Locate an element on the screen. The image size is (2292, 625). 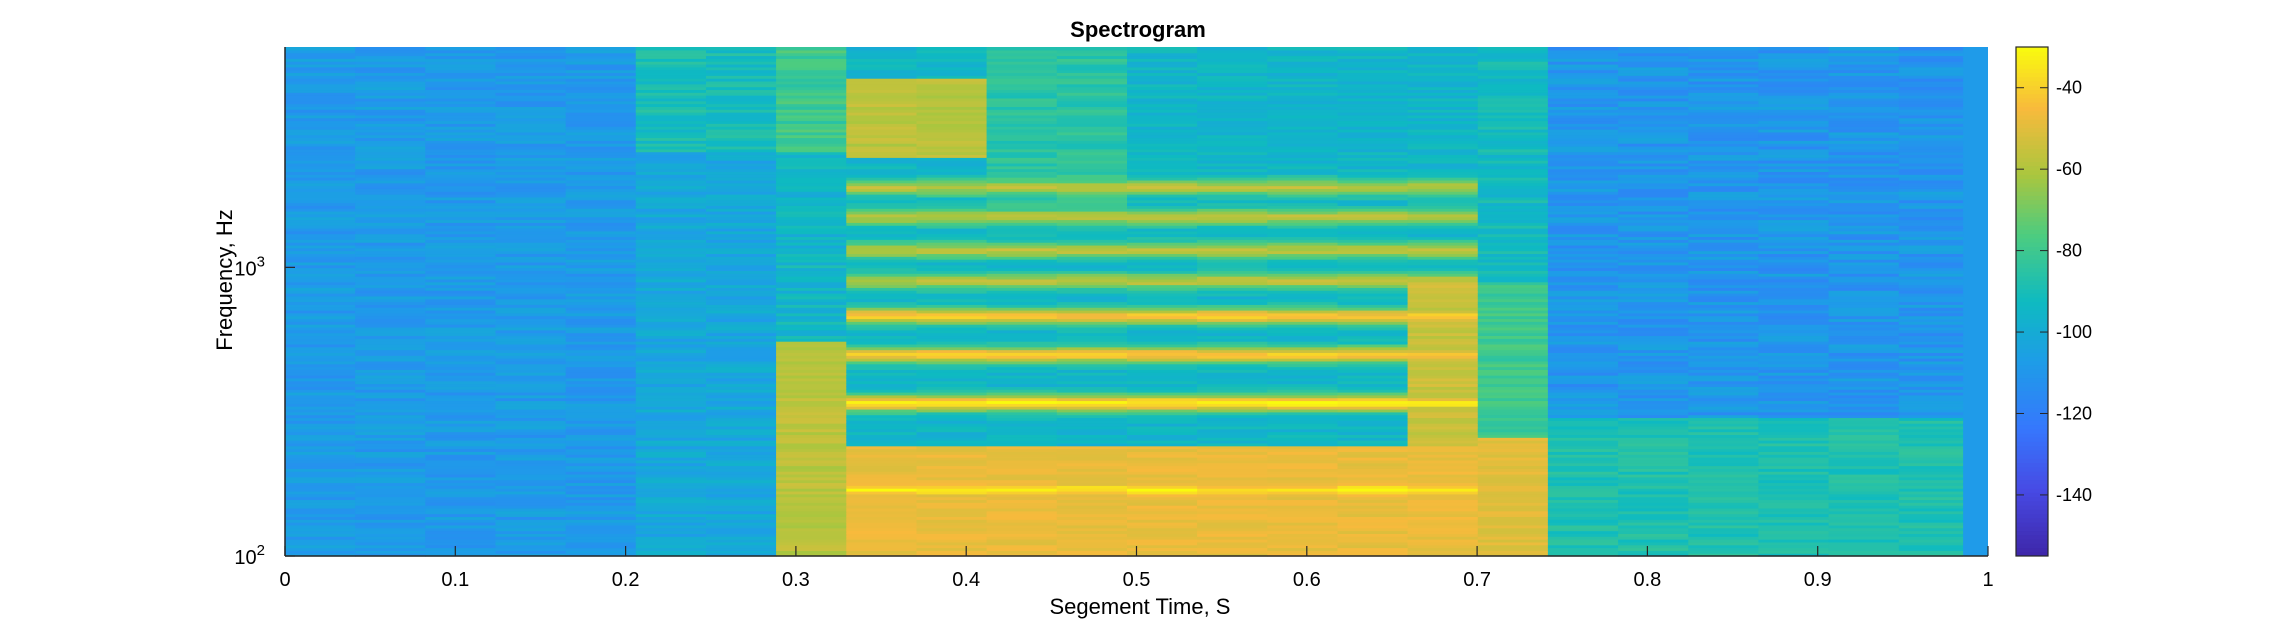
colorbar-tick-label: -120 is located at coordinates (2074, 413).